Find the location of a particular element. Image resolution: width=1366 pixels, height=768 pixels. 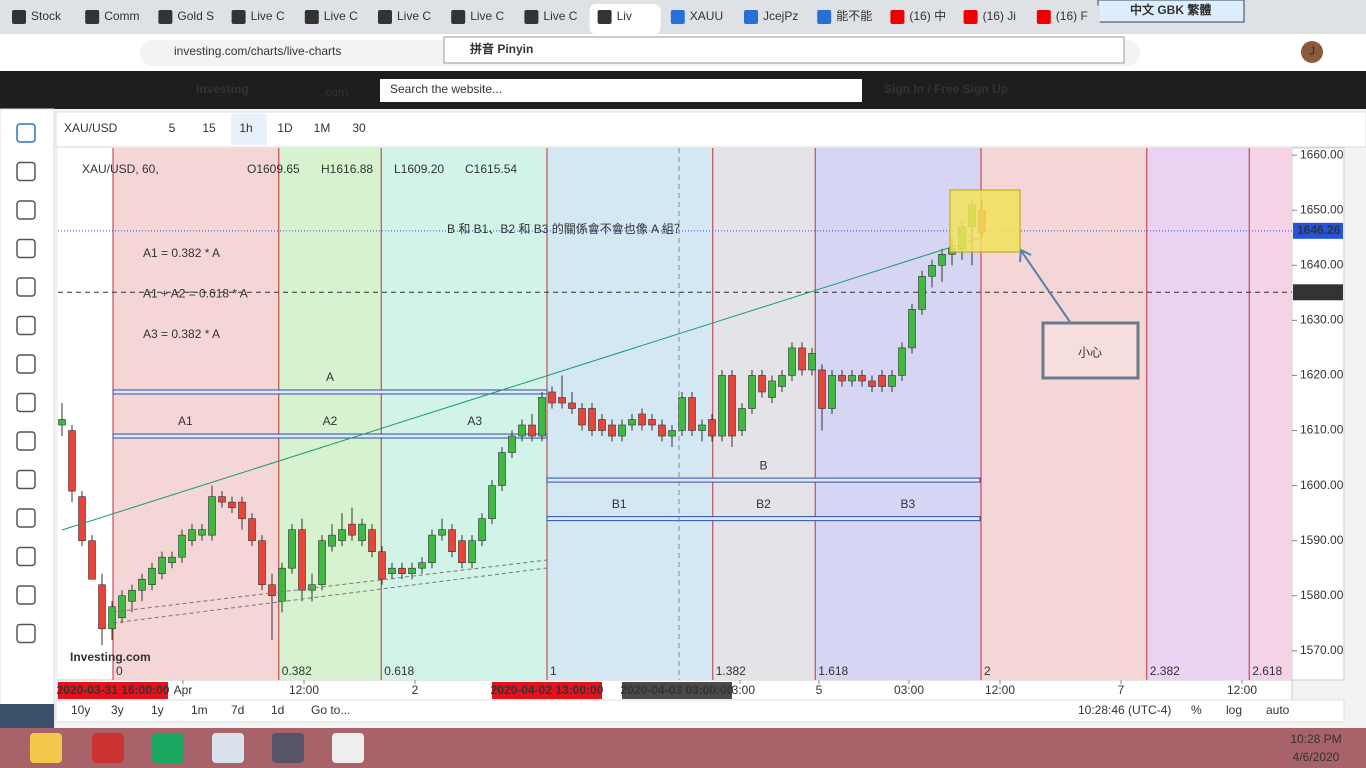

tab-title: (16) 中 is located at coordinates (927, 15).